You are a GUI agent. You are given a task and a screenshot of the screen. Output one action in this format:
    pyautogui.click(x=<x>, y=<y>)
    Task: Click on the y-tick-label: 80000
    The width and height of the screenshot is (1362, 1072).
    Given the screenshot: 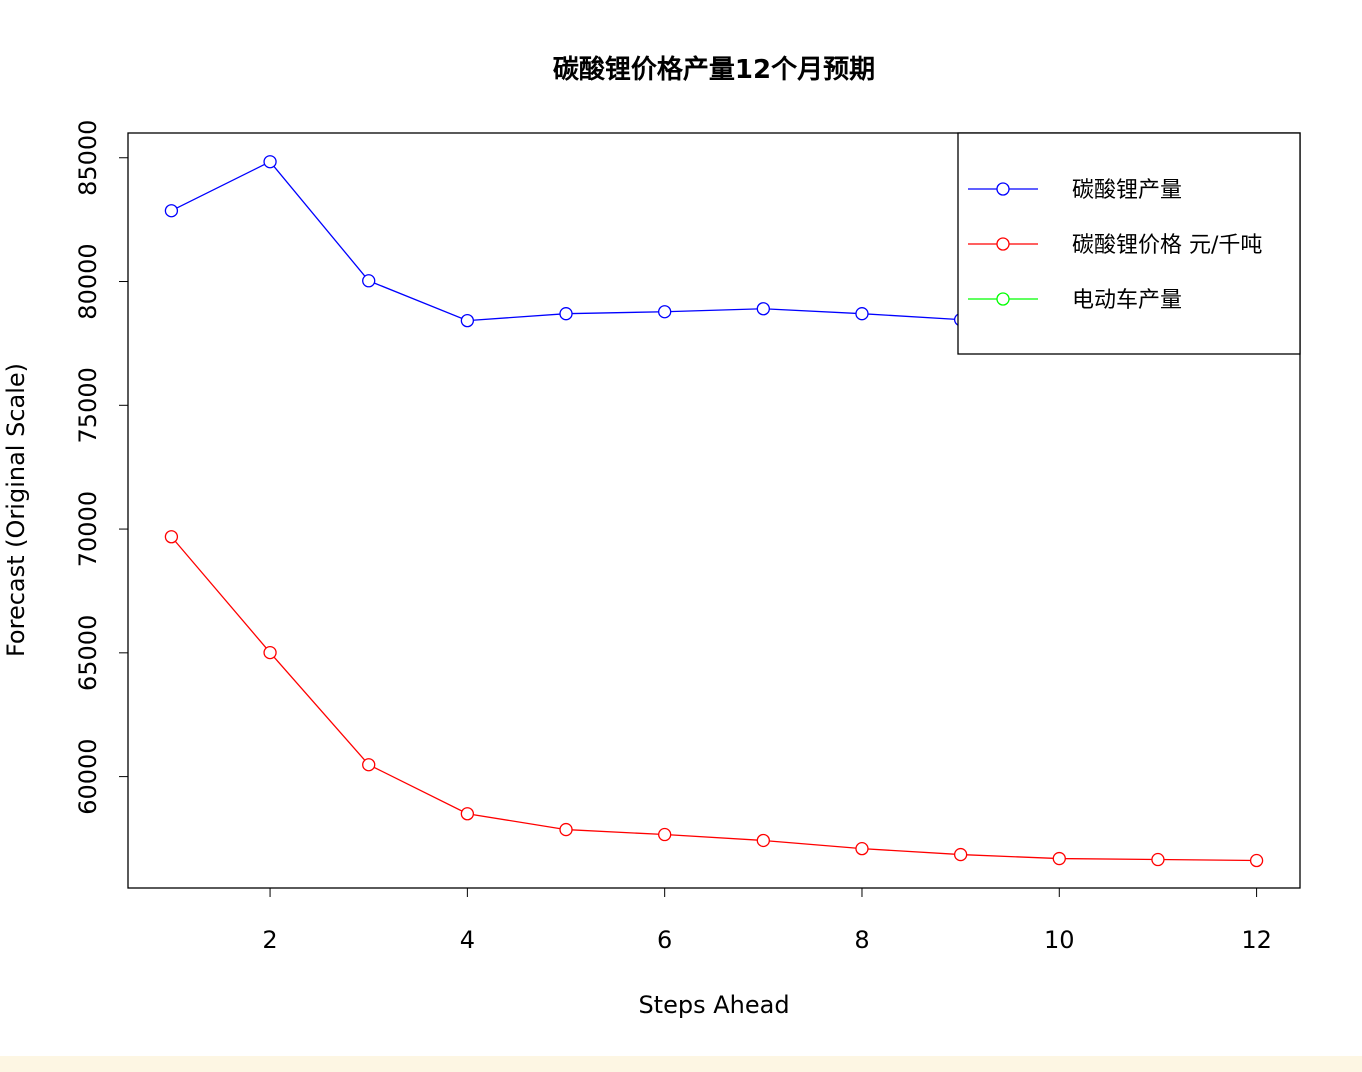 What is the action you would take?
    pyautogui.click(x=88, y=281)
    